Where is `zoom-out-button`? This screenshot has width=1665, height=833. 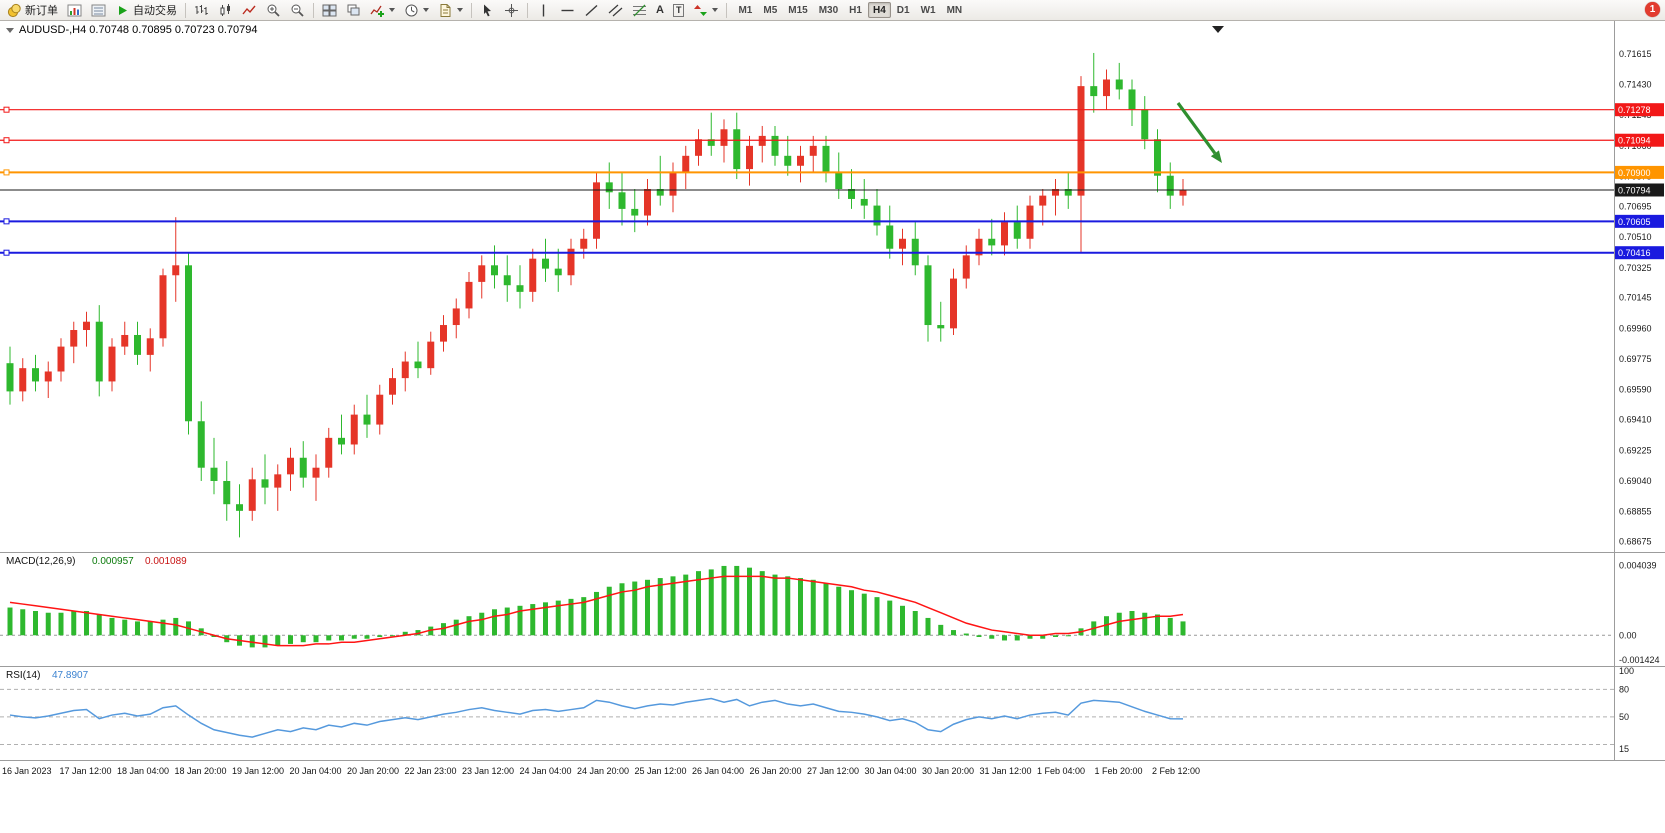 zoom-out-button is located at coordinates (297, 10).